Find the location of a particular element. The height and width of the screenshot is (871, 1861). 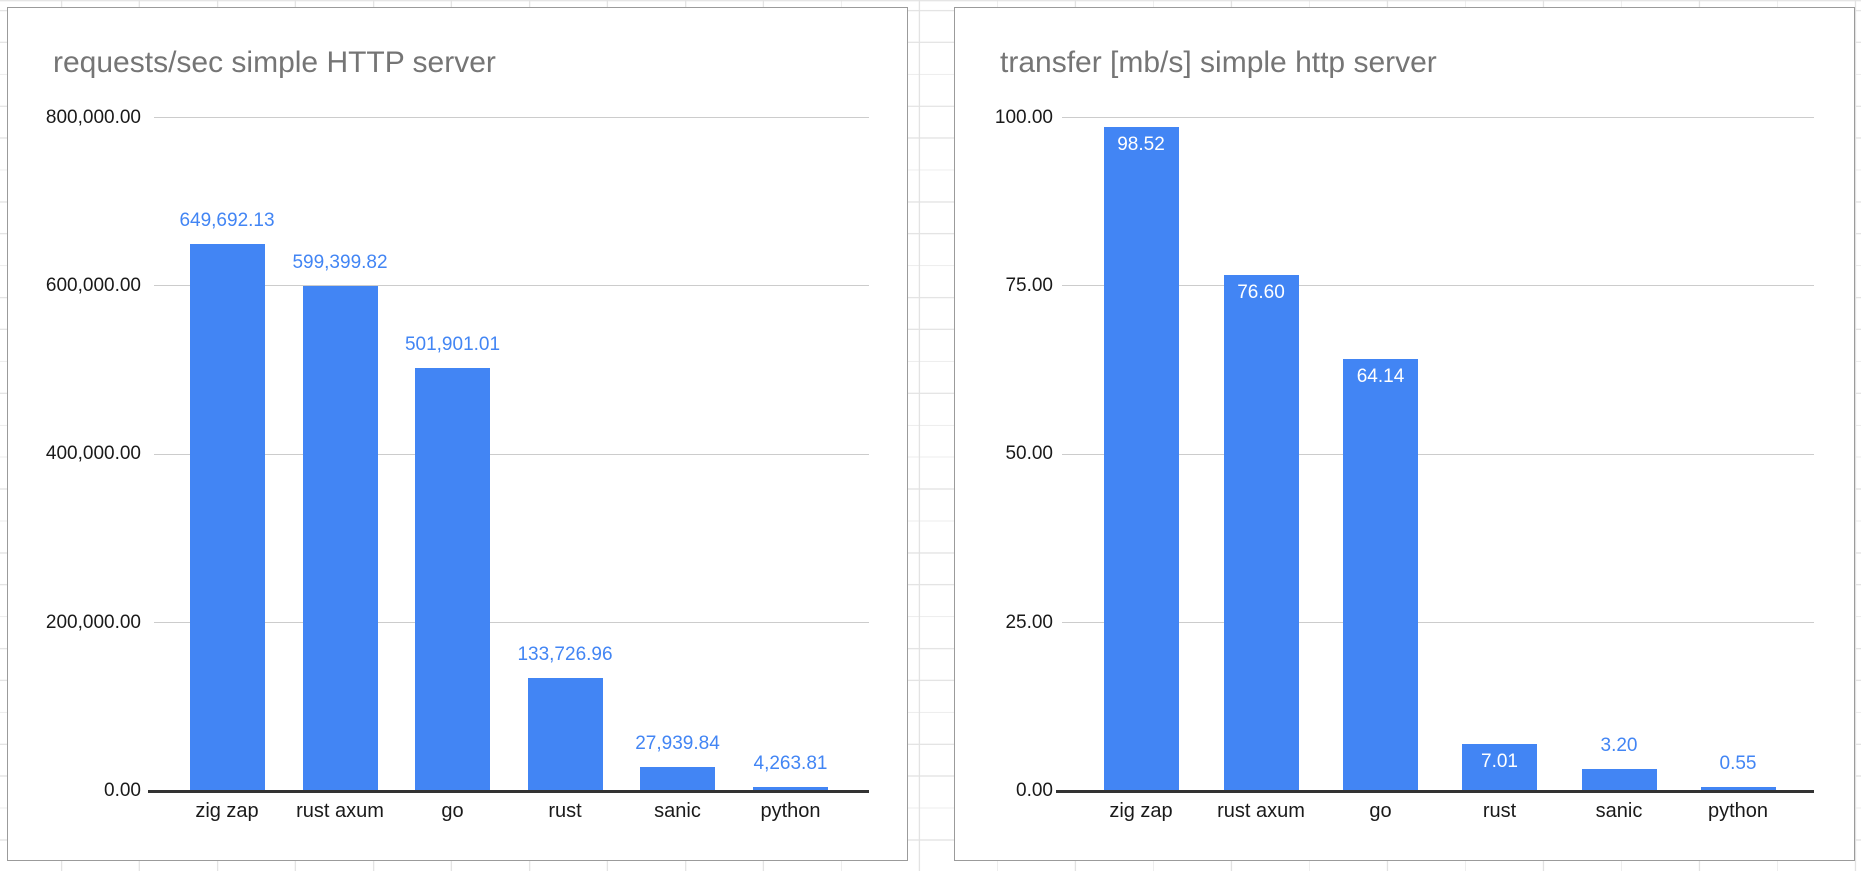

bar-value-label: 64.14 is located at coordinates (1380, 377).